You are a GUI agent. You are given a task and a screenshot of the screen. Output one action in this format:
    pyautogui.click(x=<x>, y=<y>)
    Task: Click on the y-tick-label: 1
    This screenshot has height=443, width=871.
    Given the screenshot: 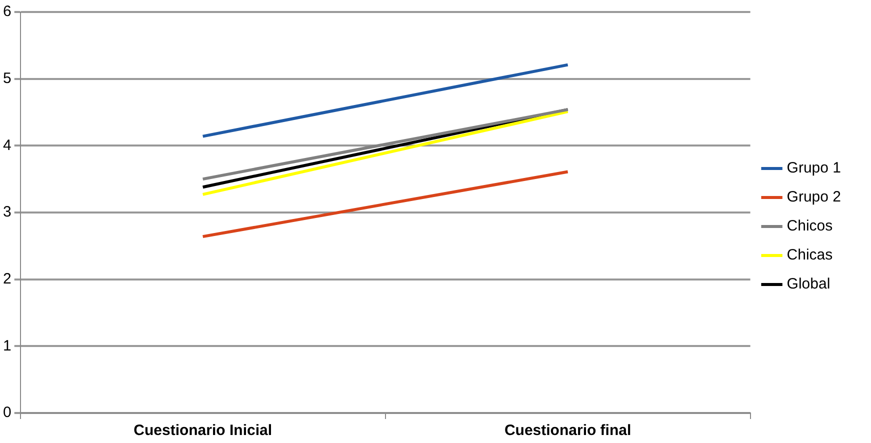 What is the action you would take?
    pyautogui.click(x=7, y=345)
    